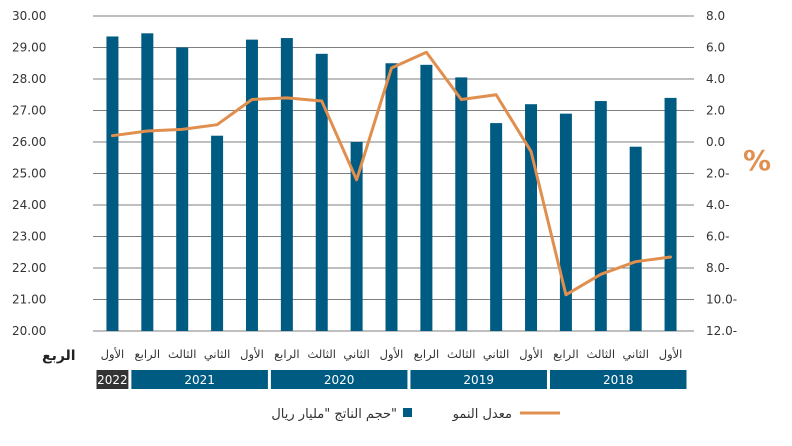 Image resolution: width=792 pixels, height=446 pixels. I want to click on left-tick-label: 28.00, so click(29, 79).